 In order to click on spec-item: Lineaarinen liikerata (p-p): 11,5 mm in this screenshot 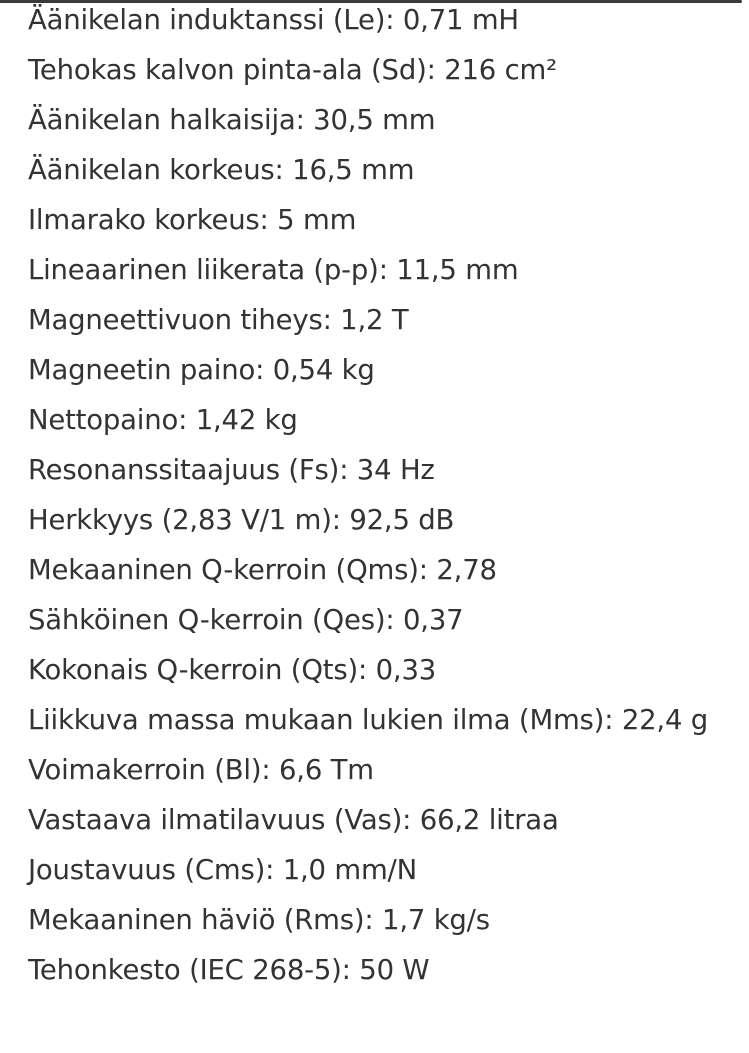, I will do `click(273, 270)`.